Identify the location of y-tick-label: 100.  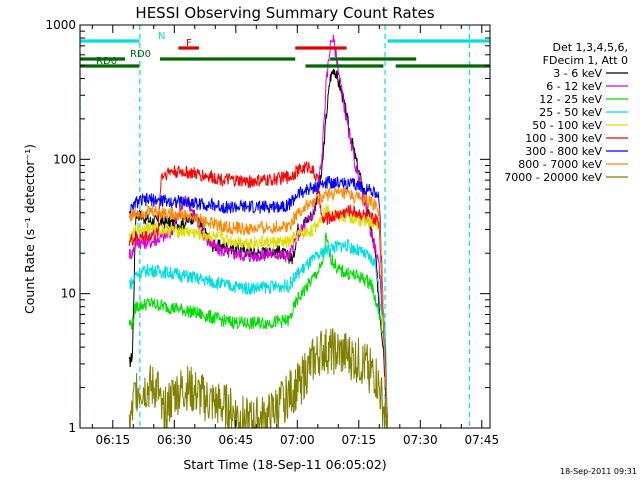
(64, 159).